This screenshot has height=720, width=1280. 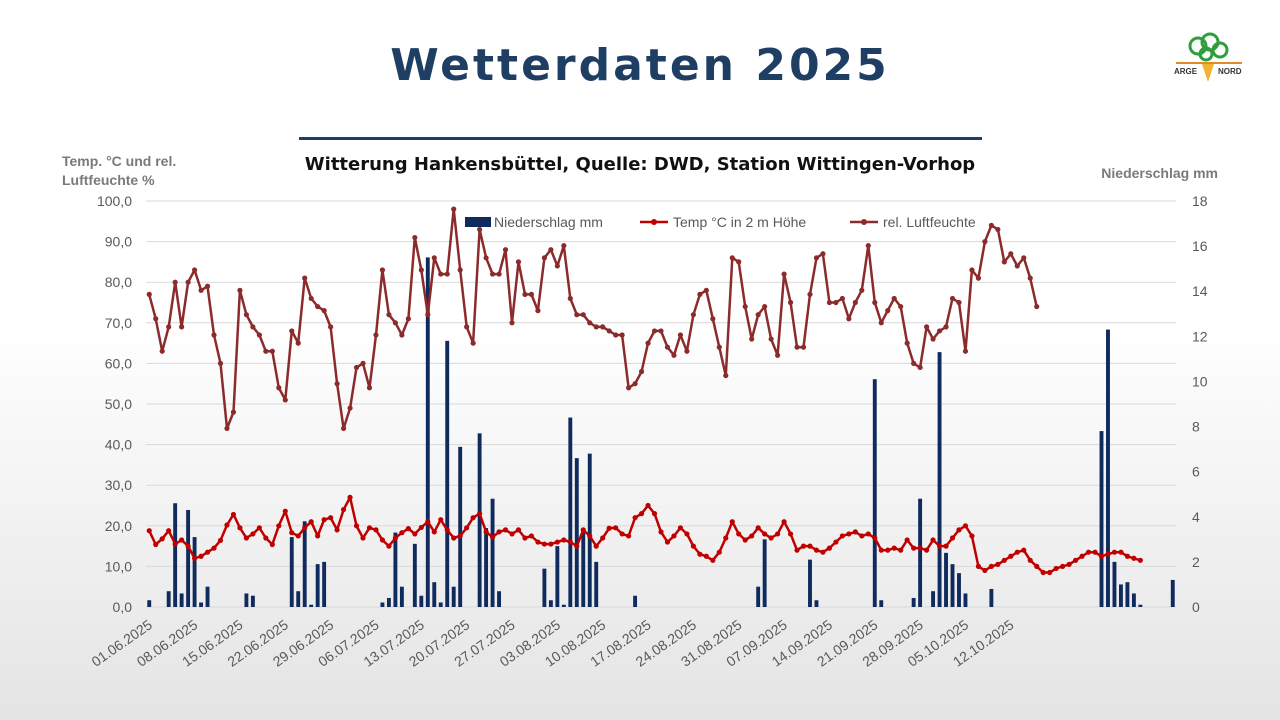 What do you see at coordinates (654, 222) in the screenshot?
I see `legend-marker-temp` at bounding box center [654, 222].